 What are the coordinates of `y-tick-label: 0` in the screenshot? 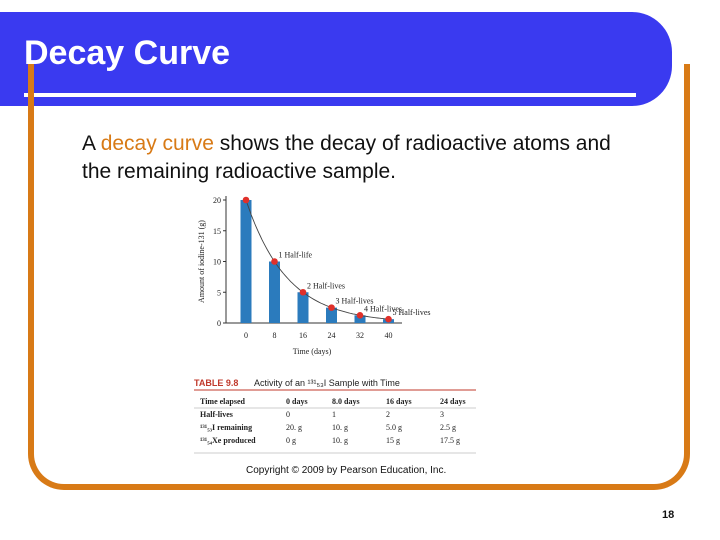 It's located at (219, 323).